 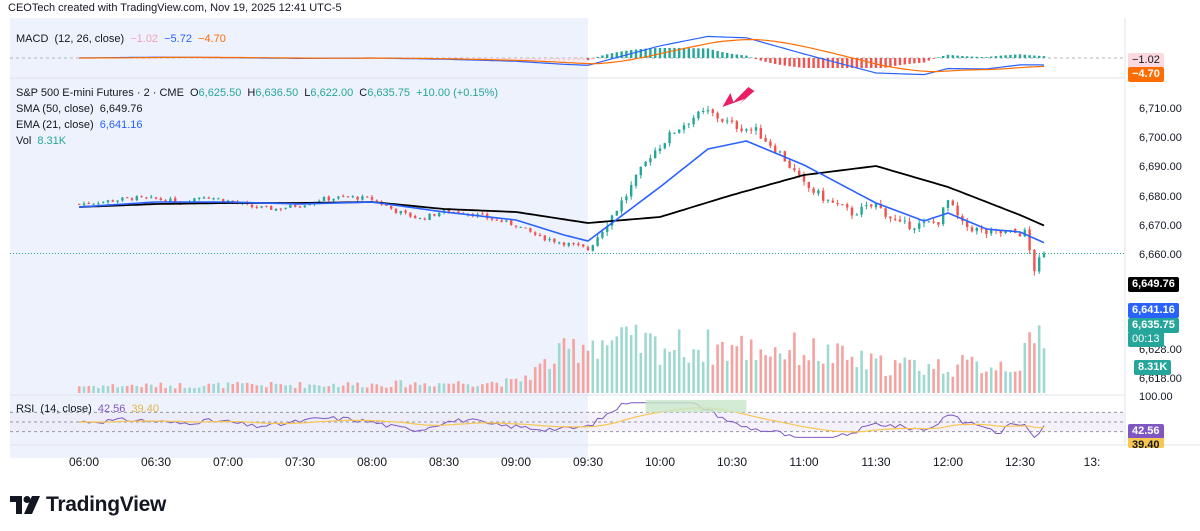 What do you see at coordinates (300, 462) in the screenshot?
I see `time-axis-tick: 07:30` at bounding box center [300, 462].